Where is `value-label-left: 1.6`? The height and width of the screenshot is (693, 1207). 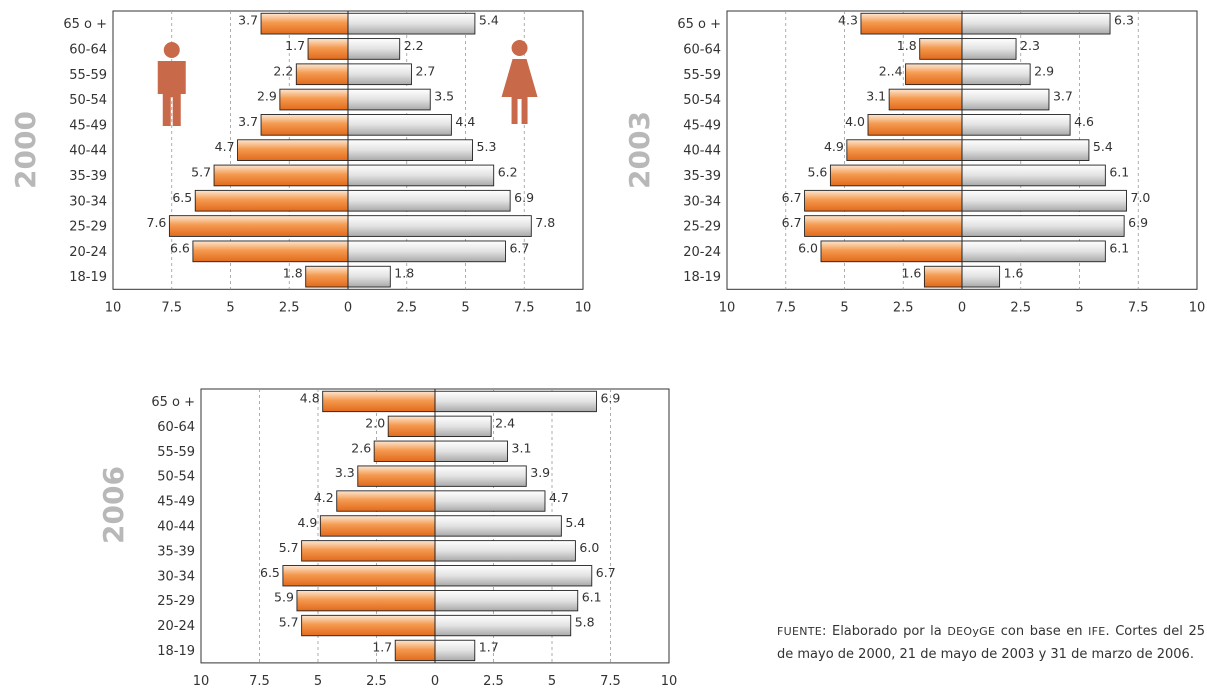 value-label-left: 1.6 is located at coordinates (912, 273).